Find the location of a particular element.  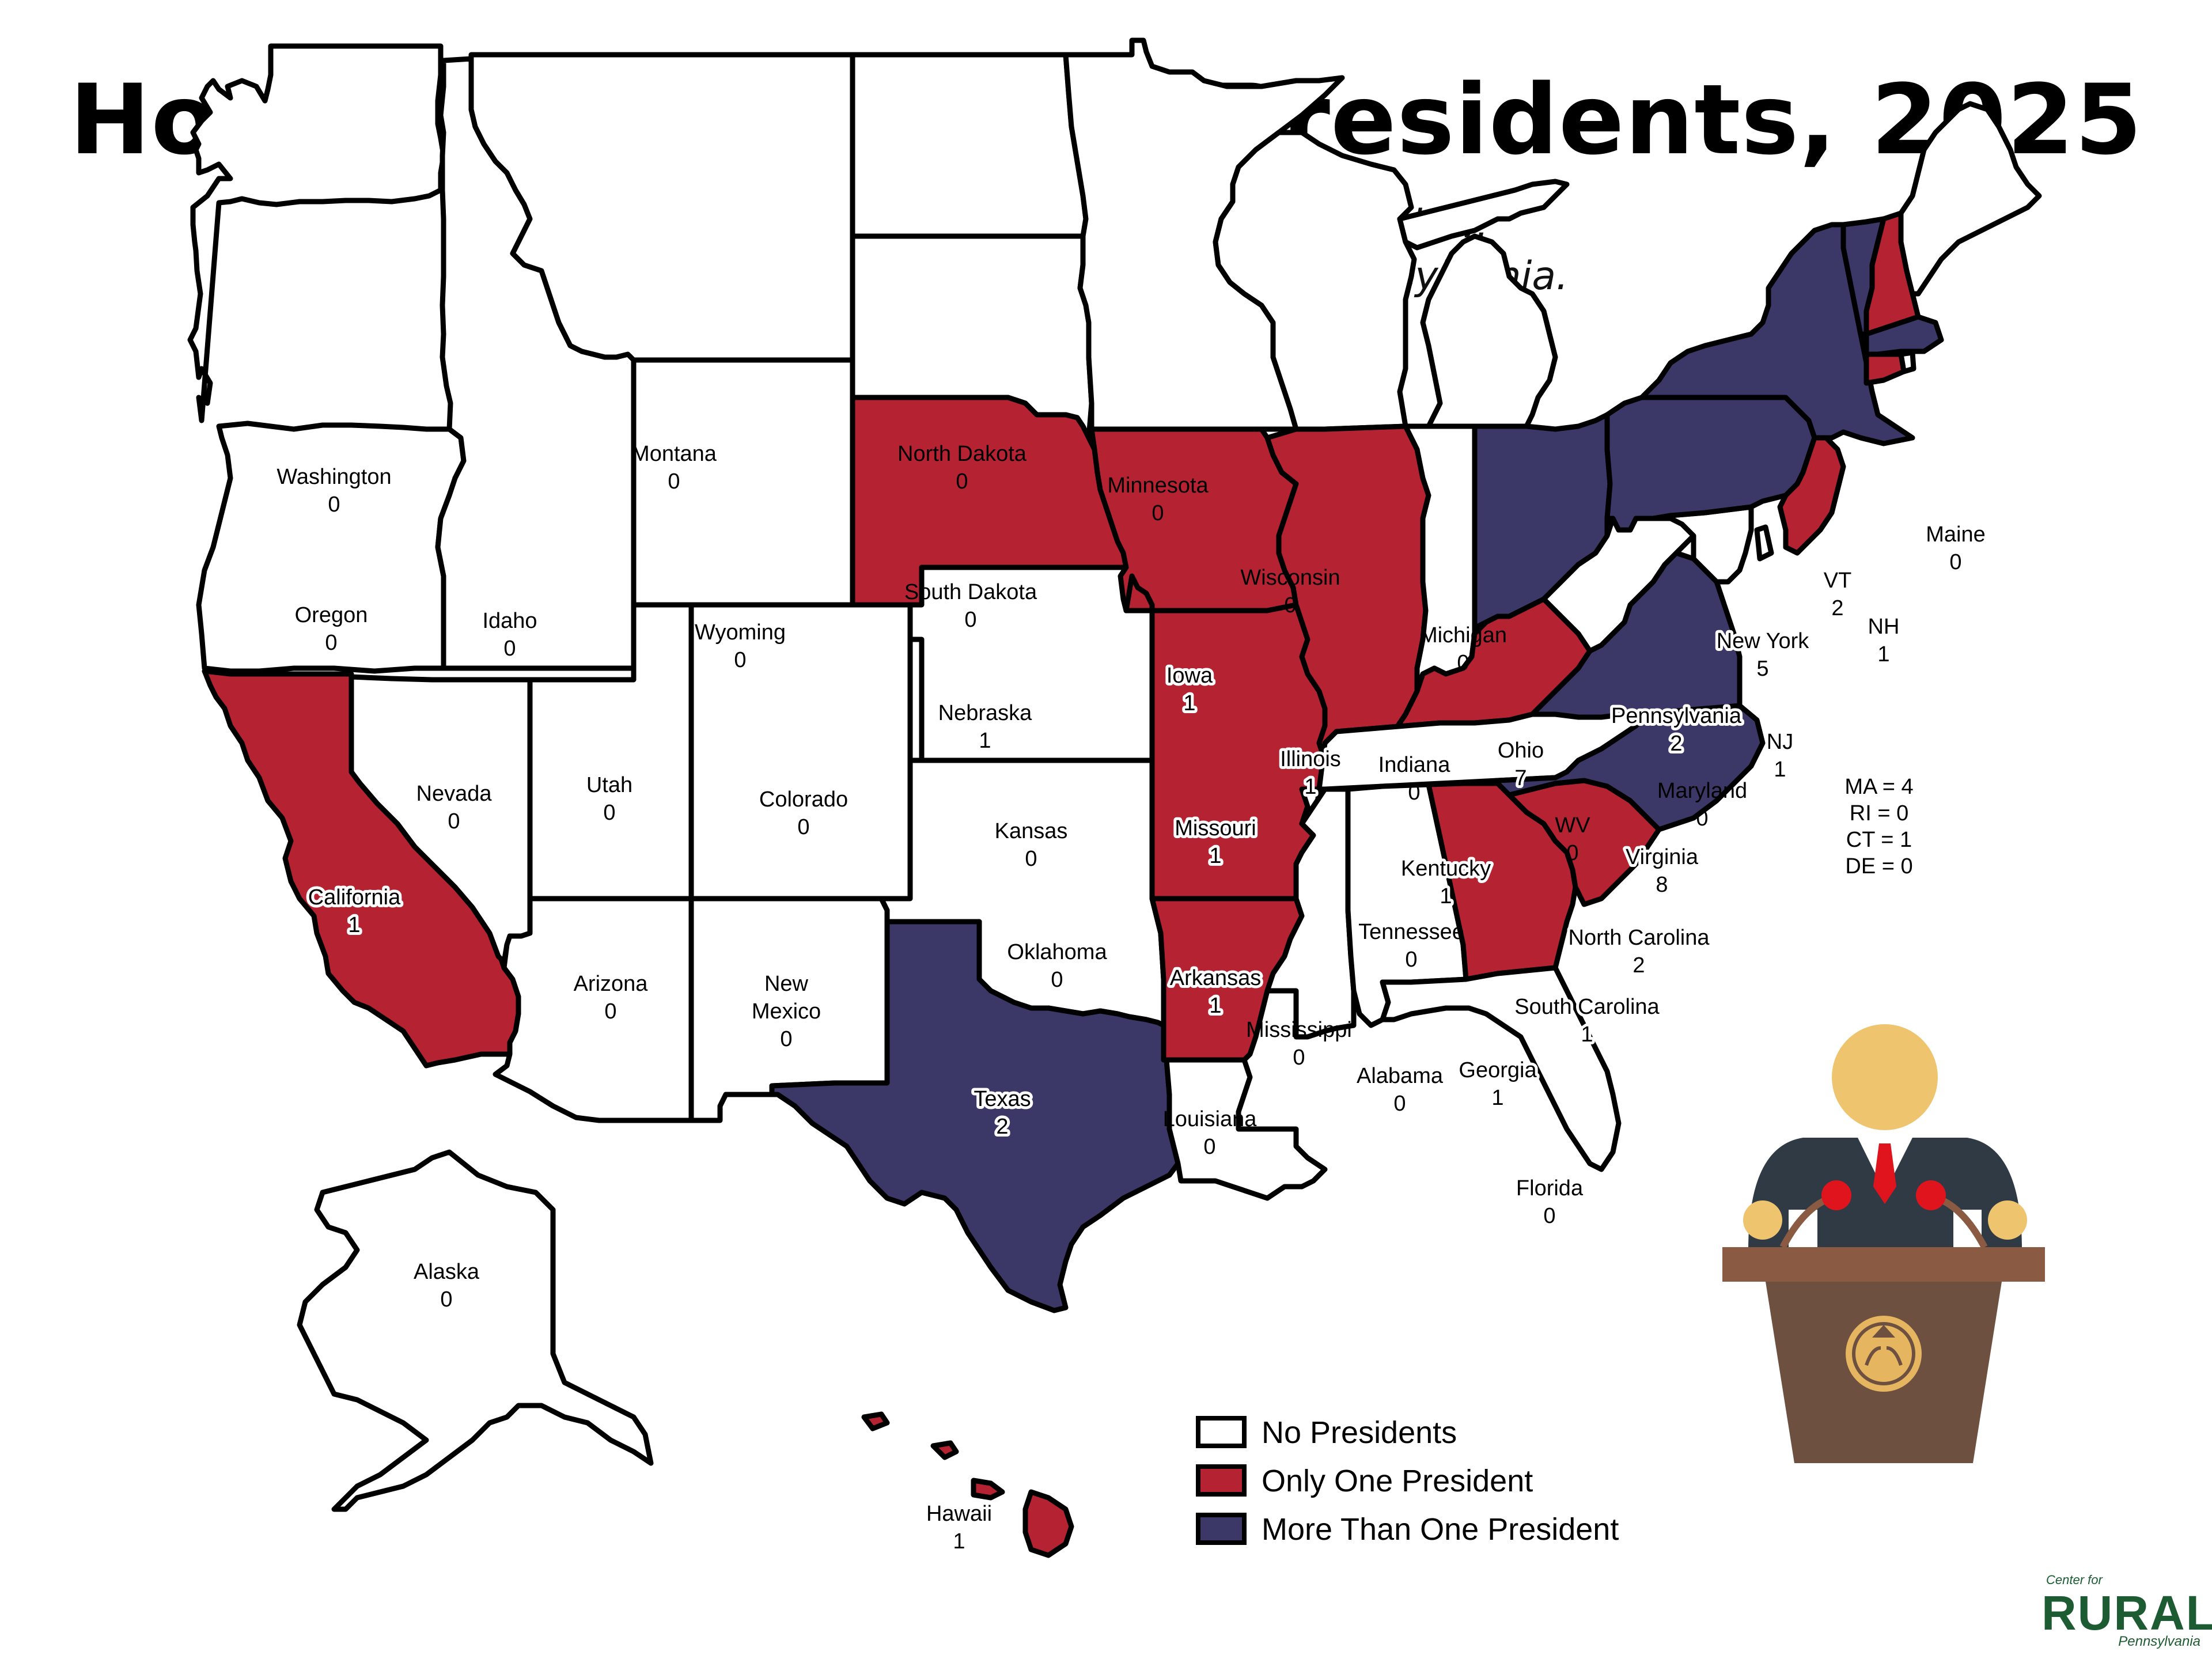

state-wyoming is located at coordinates (743, 482).